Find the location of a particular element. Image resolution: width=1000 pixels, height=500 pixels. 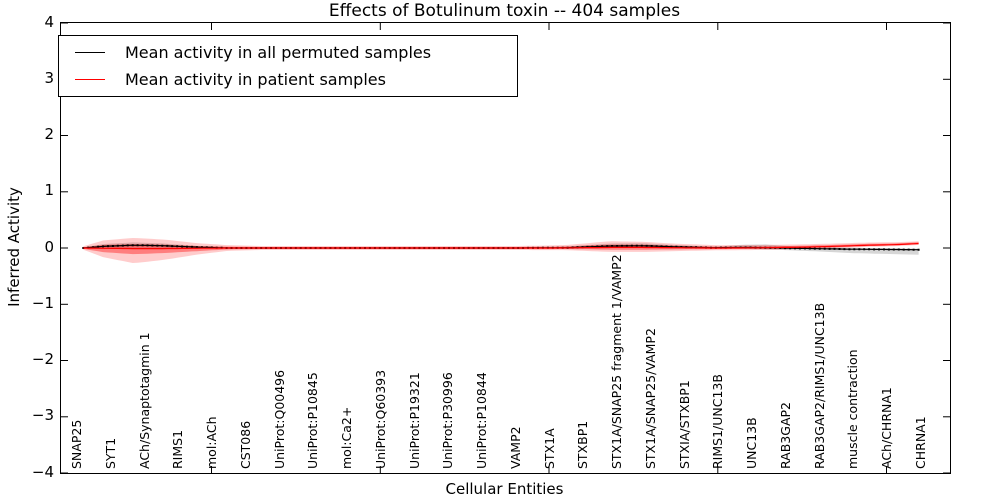

line-patient-mean is located at coordinates (501, 246).